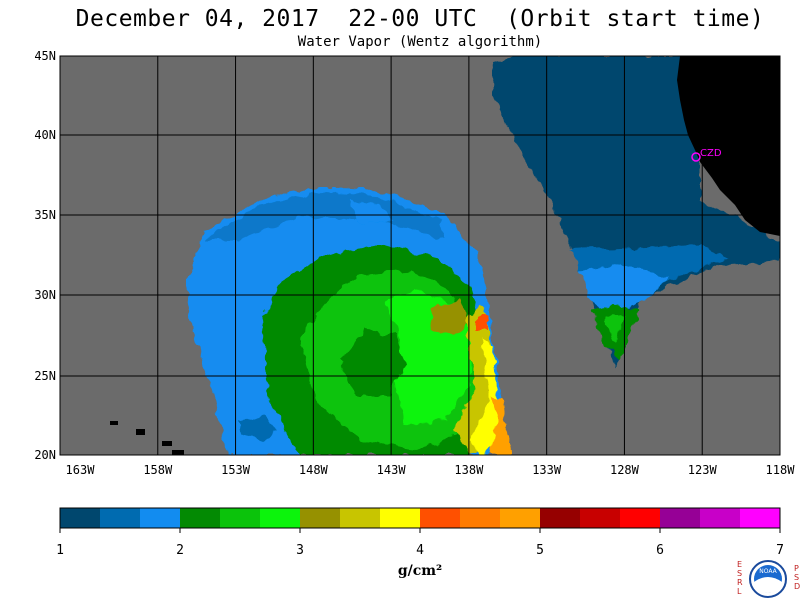 The height and width of the screenshot is (604, 800). What do you see at coordinates (469, 470) in the screenshot?
I see `lon-label: 138W` at bounding box center [469, 470].